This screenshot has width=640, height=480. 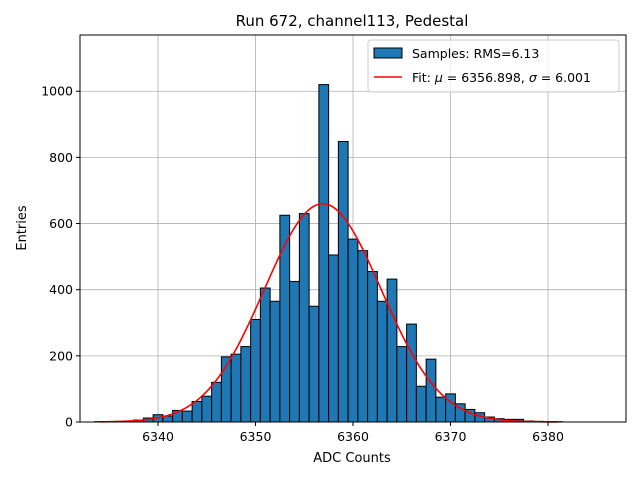 What do you see at coordinates (548, 436) in the screenshot?
I see `x-tick-label: 6380` at bounding box center [548, 436].